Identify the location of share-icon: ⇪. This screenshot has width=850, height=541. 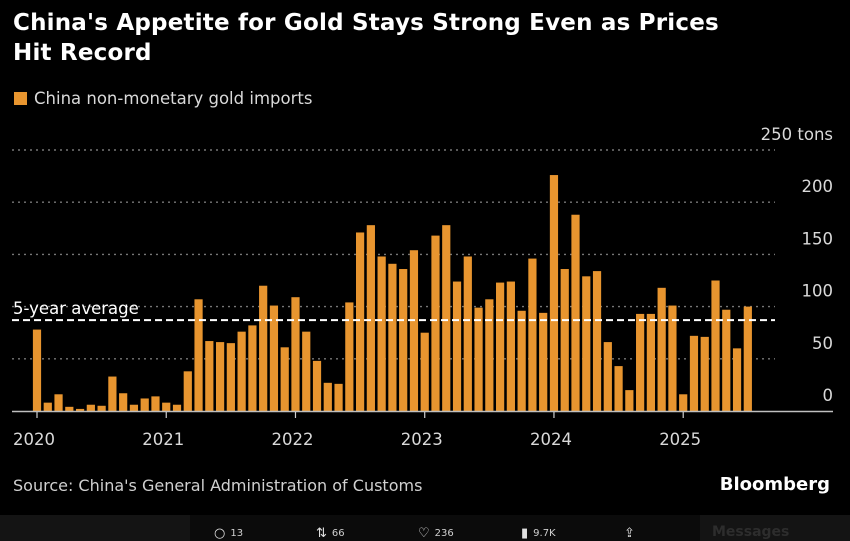
(629, 533).